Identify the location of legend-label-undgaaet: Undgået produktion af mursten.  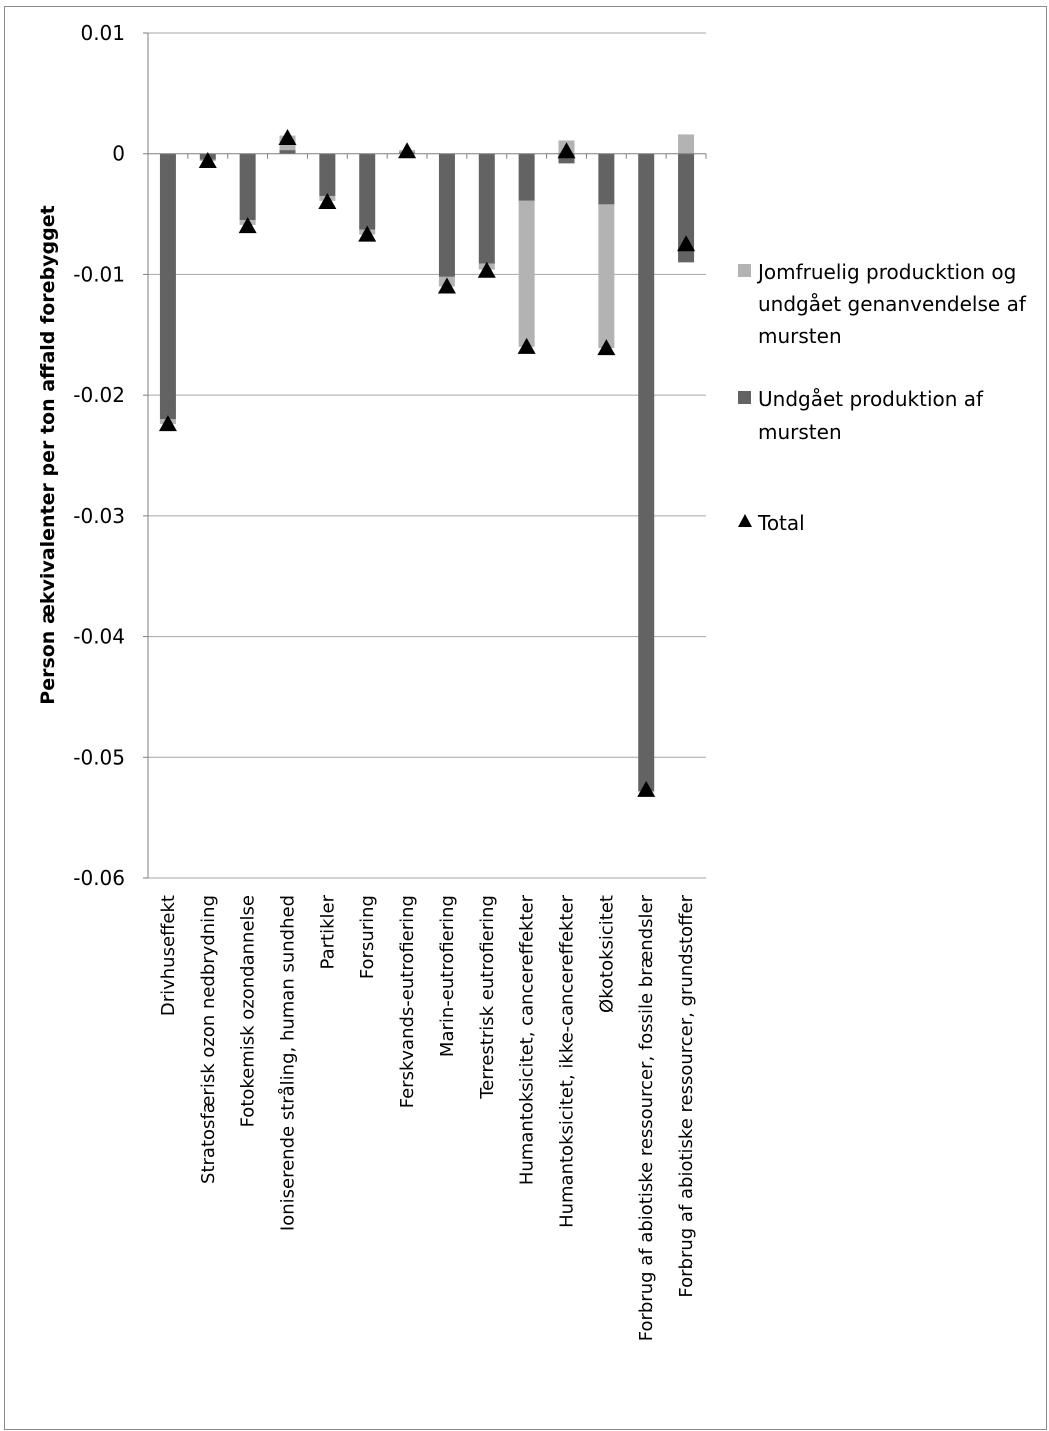
(871, 415).